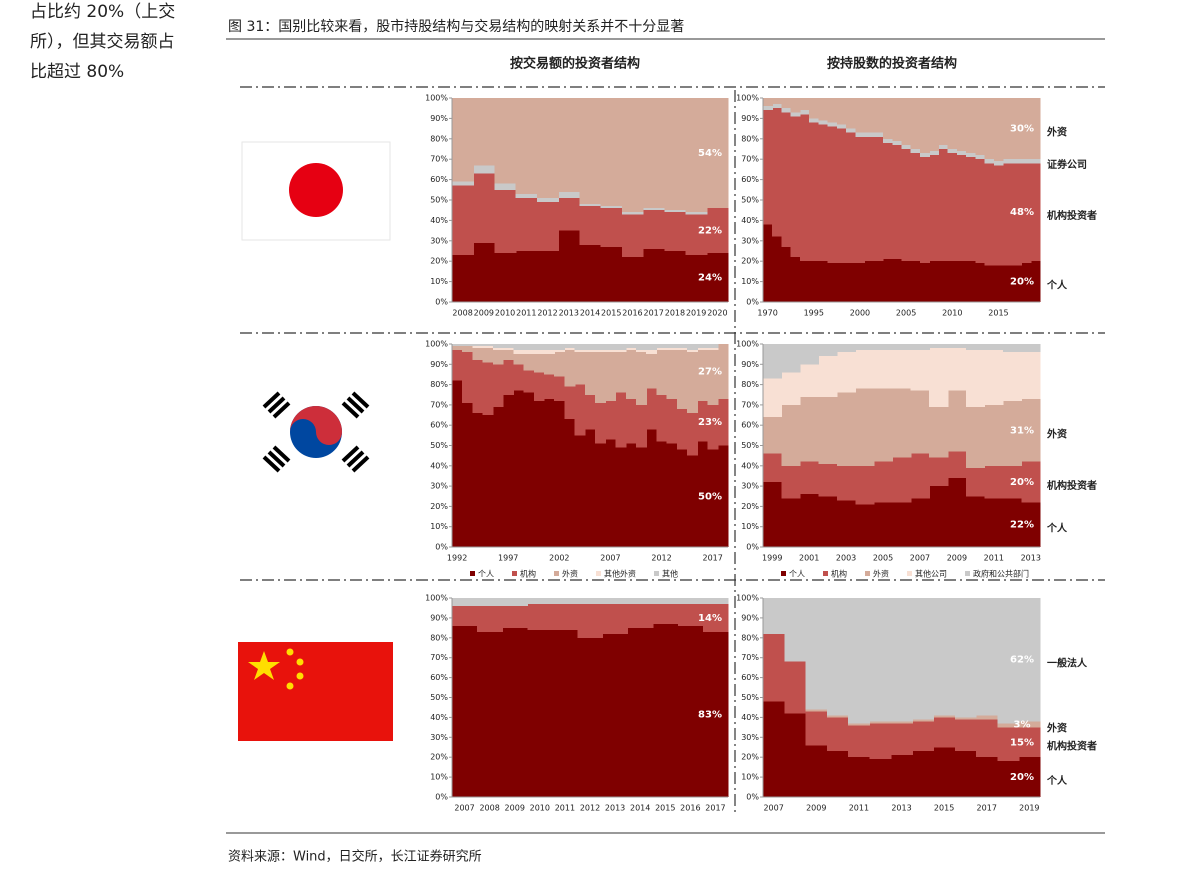 The image size is (1191, 884). I want to click on series-annotation: 机构投资者, so click(1072, 485).